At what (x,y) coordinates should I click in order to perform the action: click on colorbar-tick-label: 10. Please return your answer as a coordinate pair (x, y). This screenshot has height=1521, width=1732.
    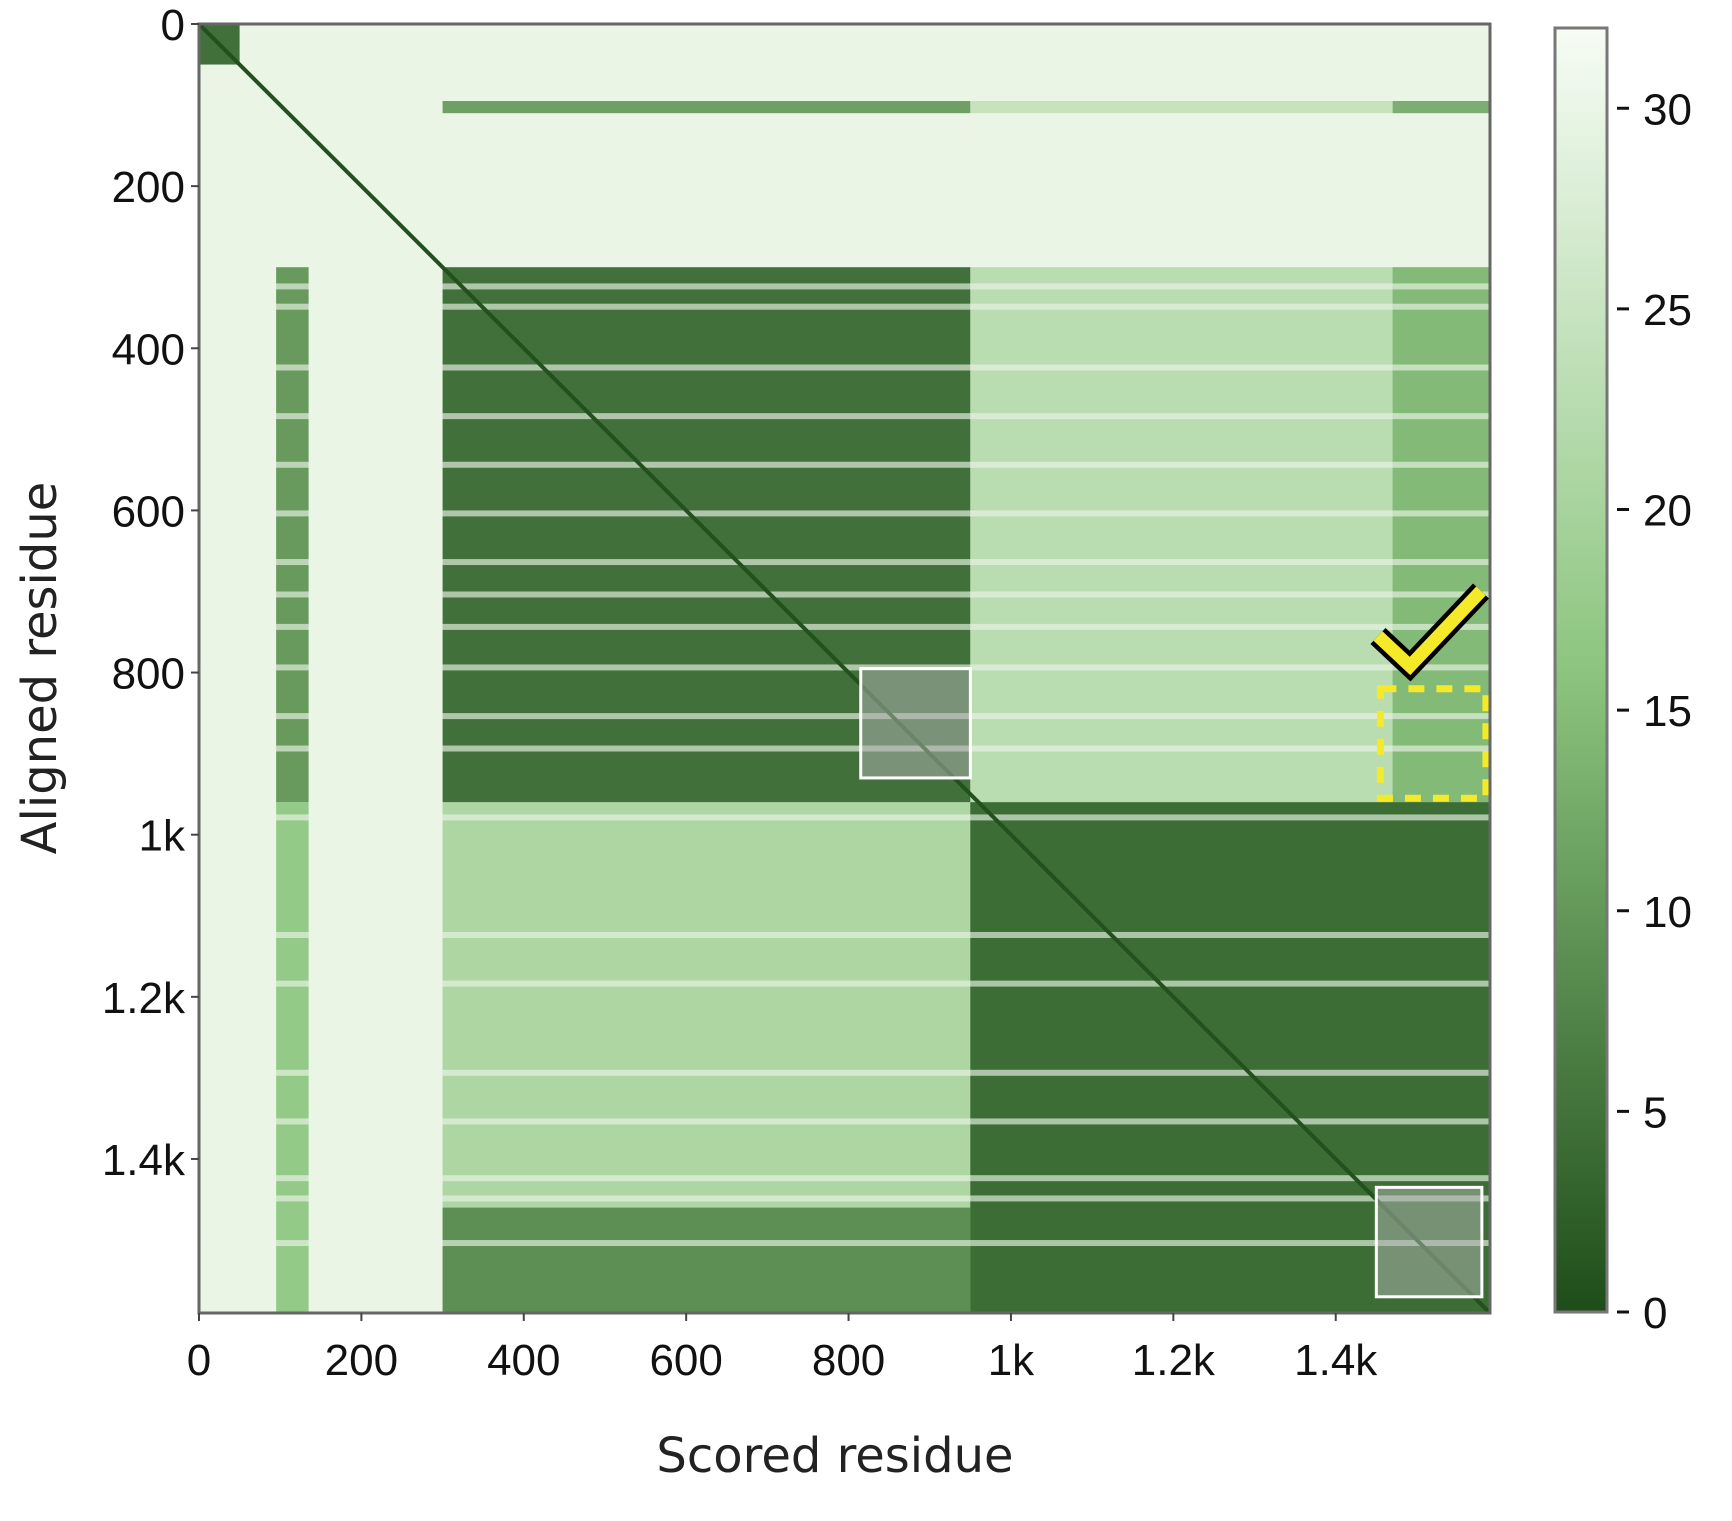
    Looking at the image, I should click on (1667, 912).